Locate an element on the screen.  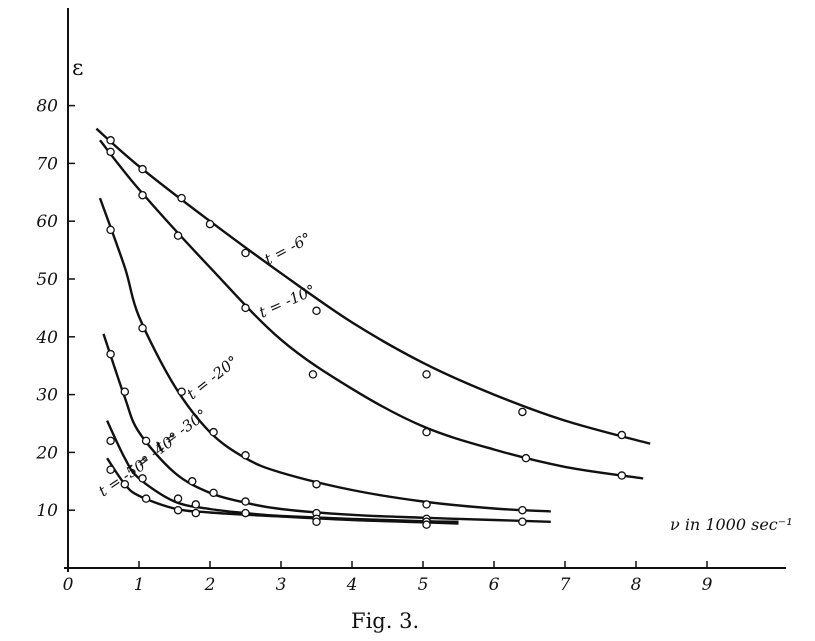
y-tick-label: 40 is located at coordinates (46, 338).